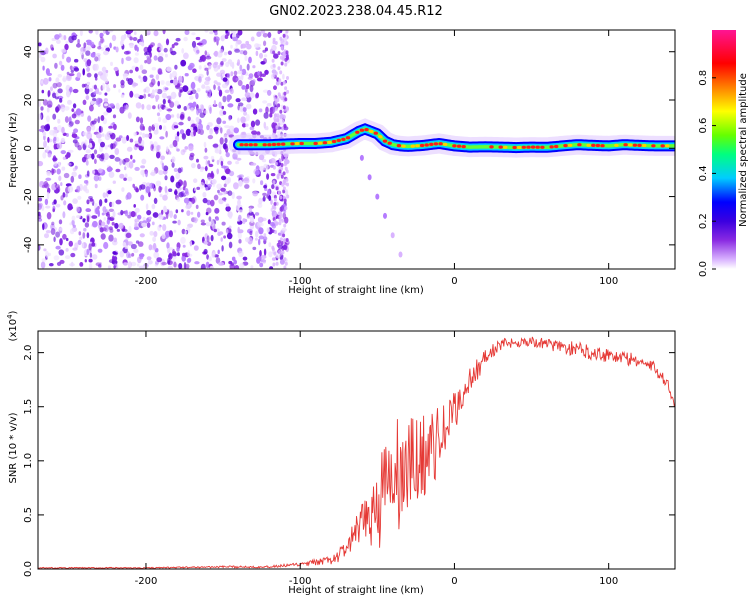 The image size is (750, 600). I want to click on x-tick-label: 100, so click(608, 281).